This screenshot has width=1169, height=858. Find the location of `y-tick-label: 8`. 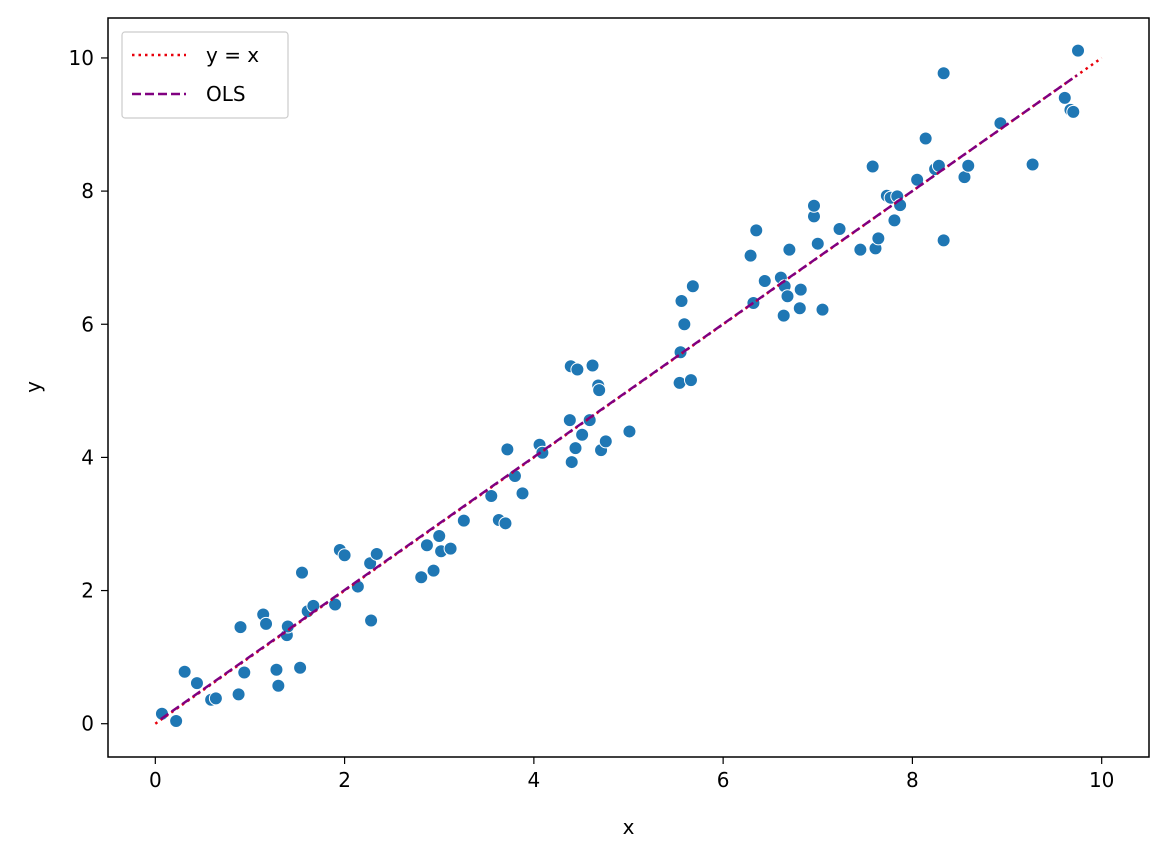

y-tick-label: 8 is located at coordinates (87, 191).